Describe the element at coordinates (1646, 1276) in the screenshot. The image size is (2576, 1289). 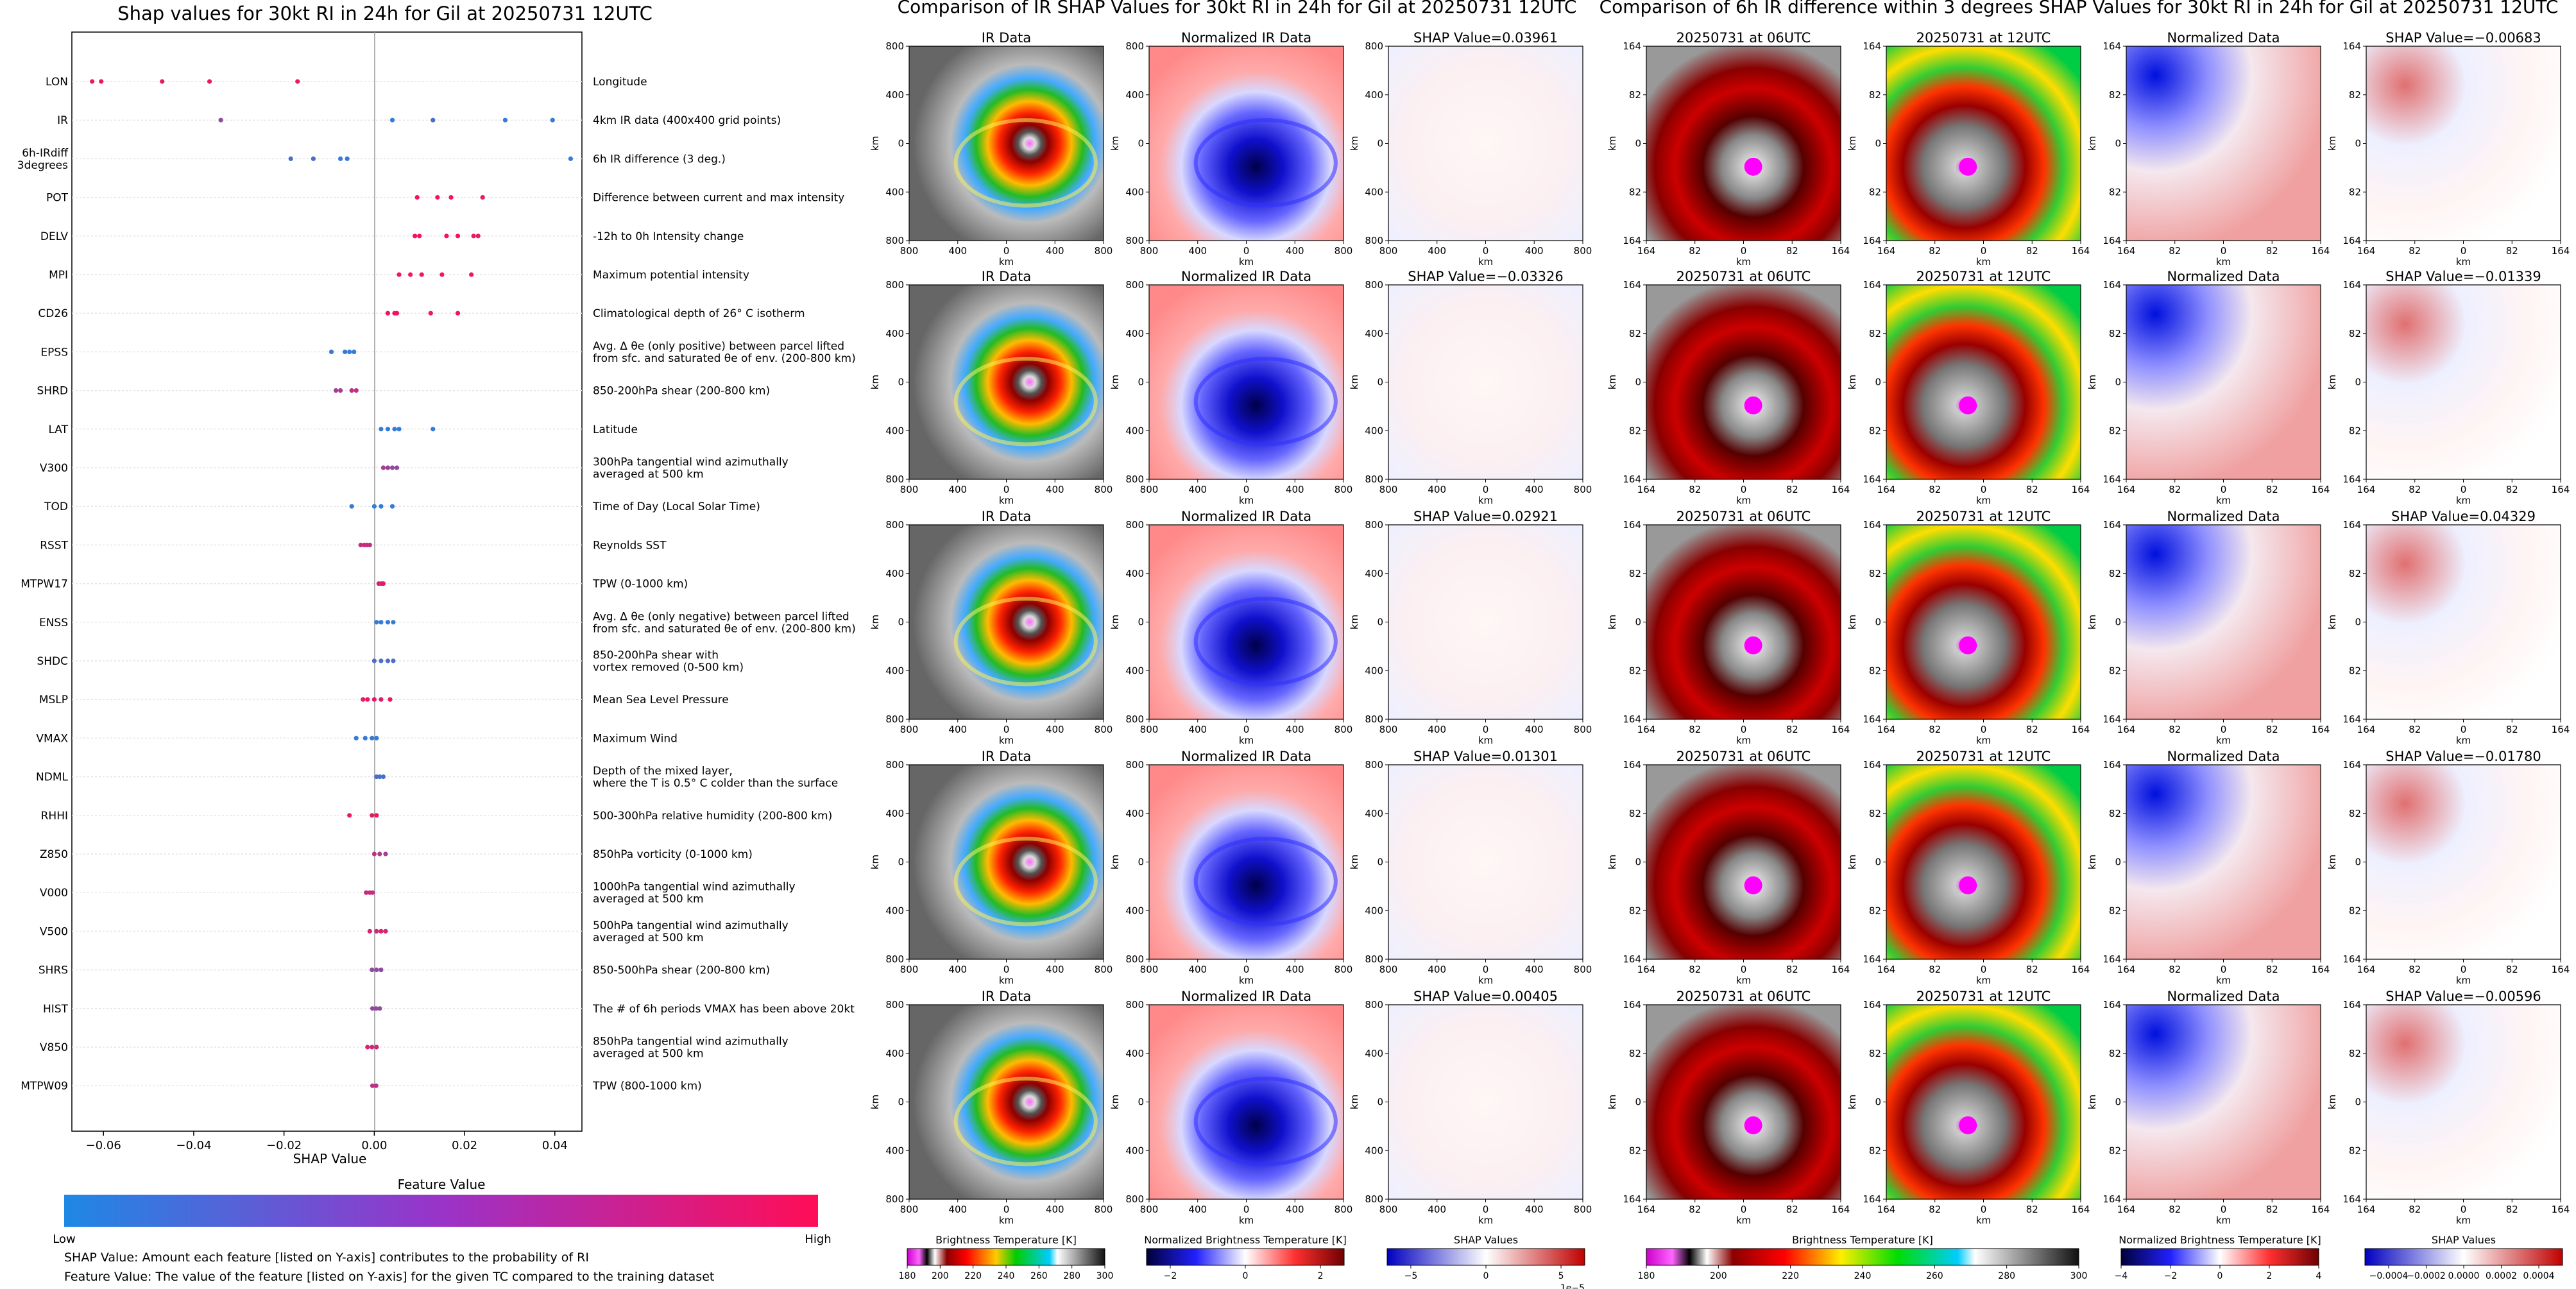
I see `colorbar-tick-label: 180` at that location.